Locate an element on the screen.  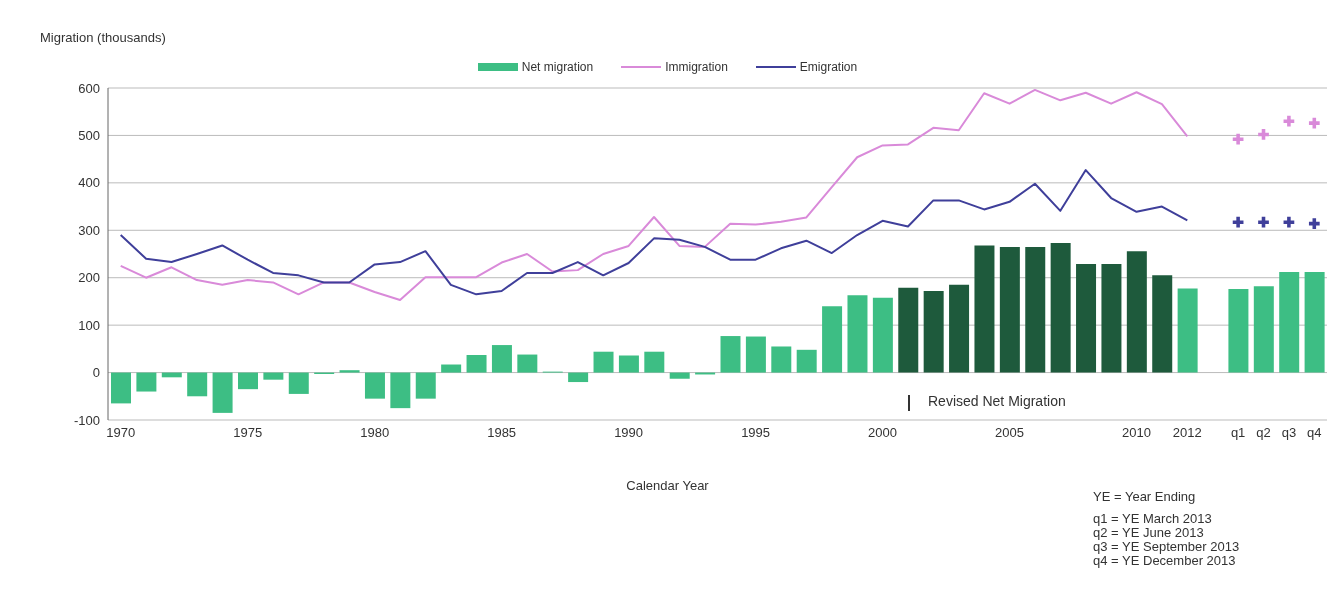
text: q1 = YE March 2013 is located at coordinates (1153, 518).